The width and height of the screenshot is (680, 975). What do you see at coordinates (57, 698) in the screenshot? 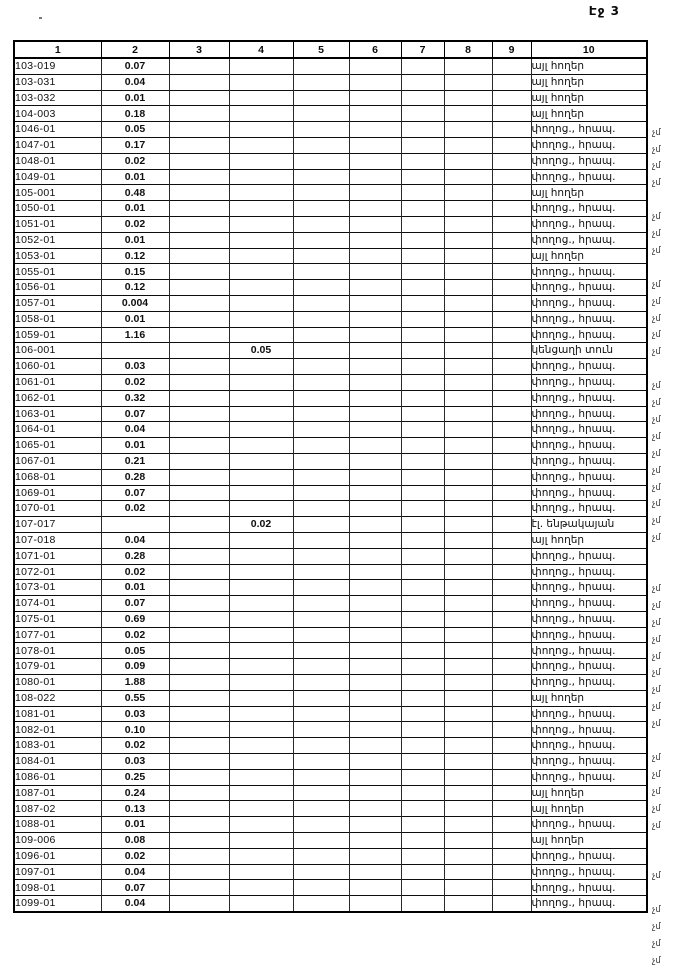
I see `cell-parcel-code: 108-022` at bounding box center [57, 698].